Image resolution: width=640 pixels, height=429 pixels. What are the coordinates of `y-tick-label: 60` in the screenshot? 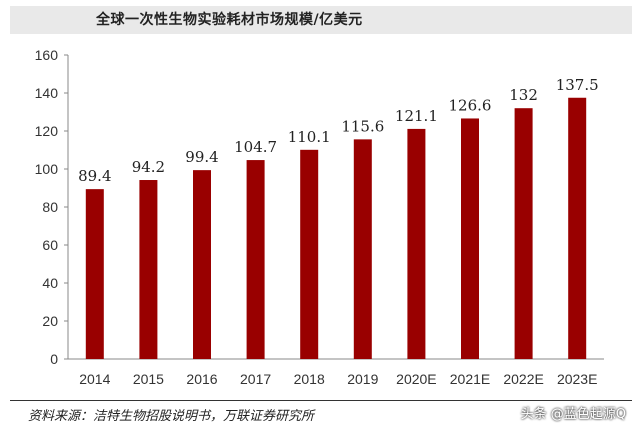 It's located at (50, 245).